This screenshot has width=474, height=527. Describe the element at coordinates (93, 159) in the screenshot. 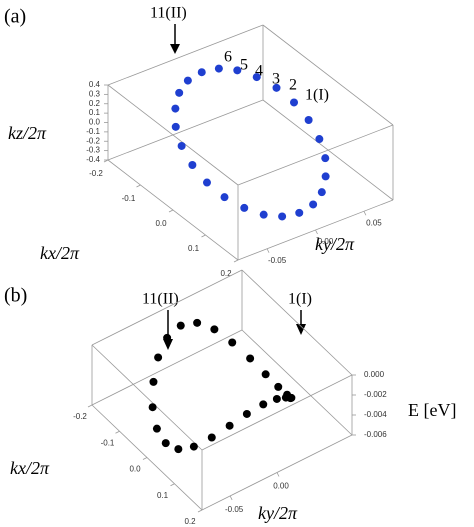

I see `z-tick-label: -0.4` at that location.